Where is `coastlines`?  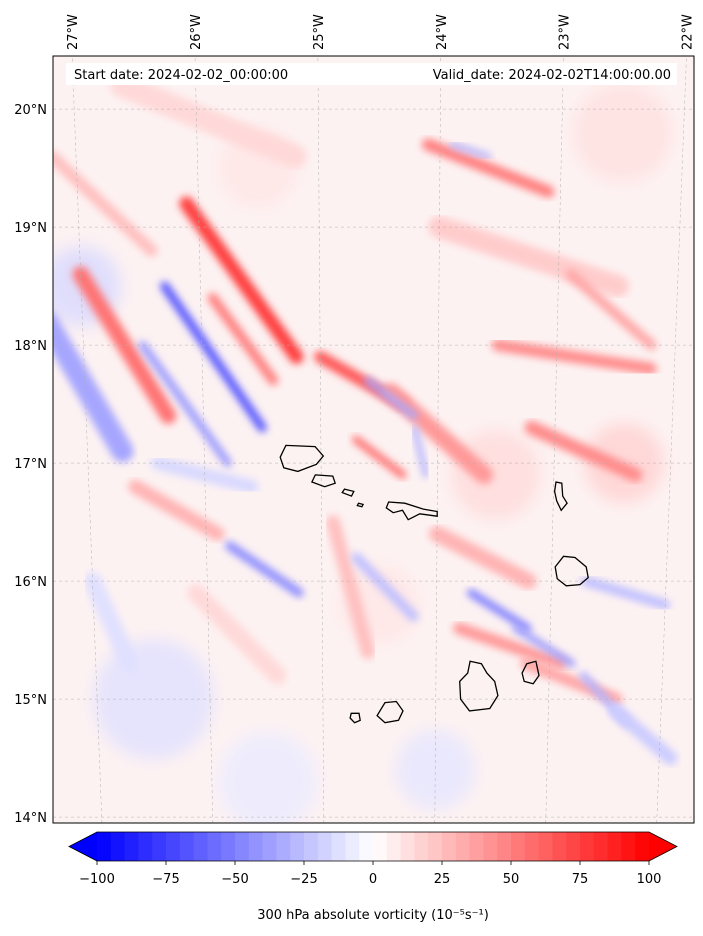
coastlines is located at coordinates (434, 584).